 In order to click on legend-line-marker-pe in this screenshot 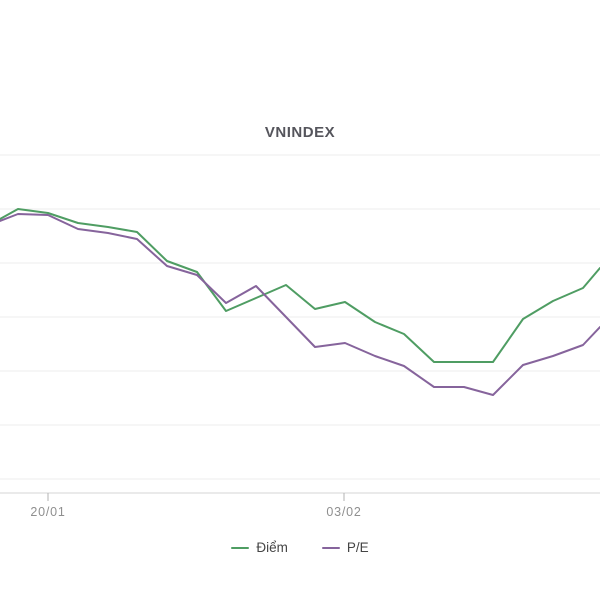, I will do `click(330, 547)`.